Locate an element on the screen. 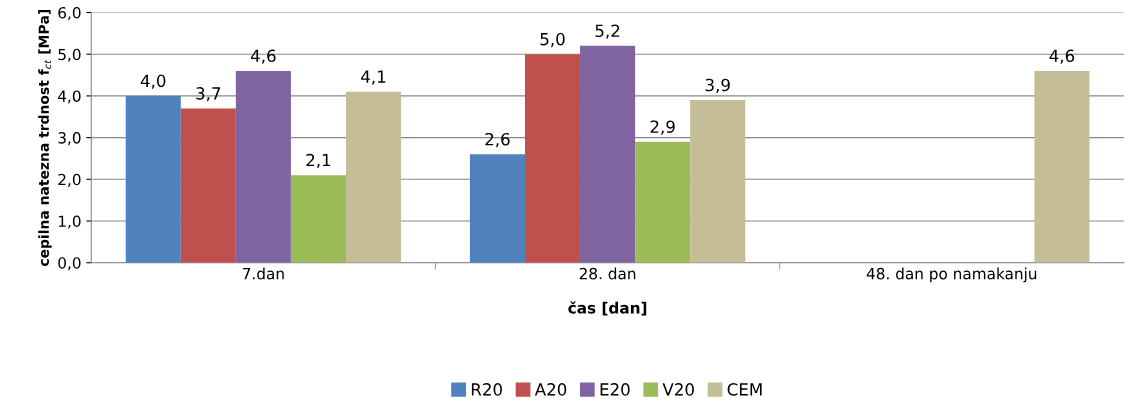 Image resolution: width=1141 pixels, height=417 pixels. y-tick-label: 2,0 is located at coordinates (69, 180).